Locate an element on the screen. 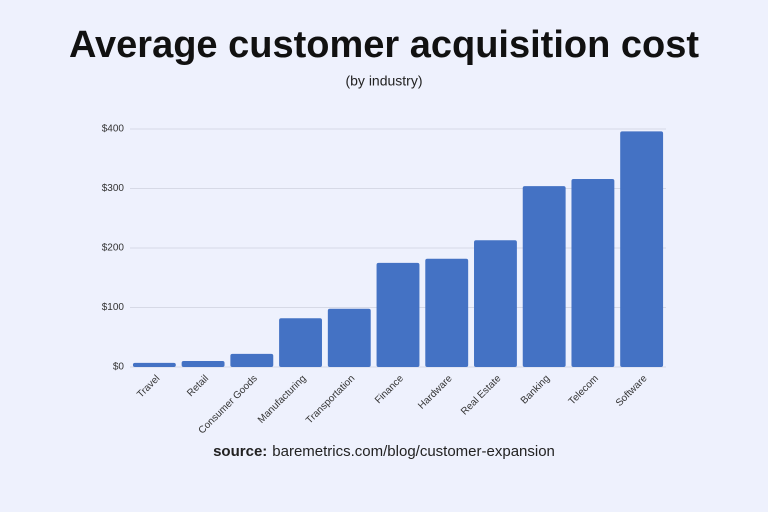  y-tick-label: $200 is located at coordinates (113, 248).